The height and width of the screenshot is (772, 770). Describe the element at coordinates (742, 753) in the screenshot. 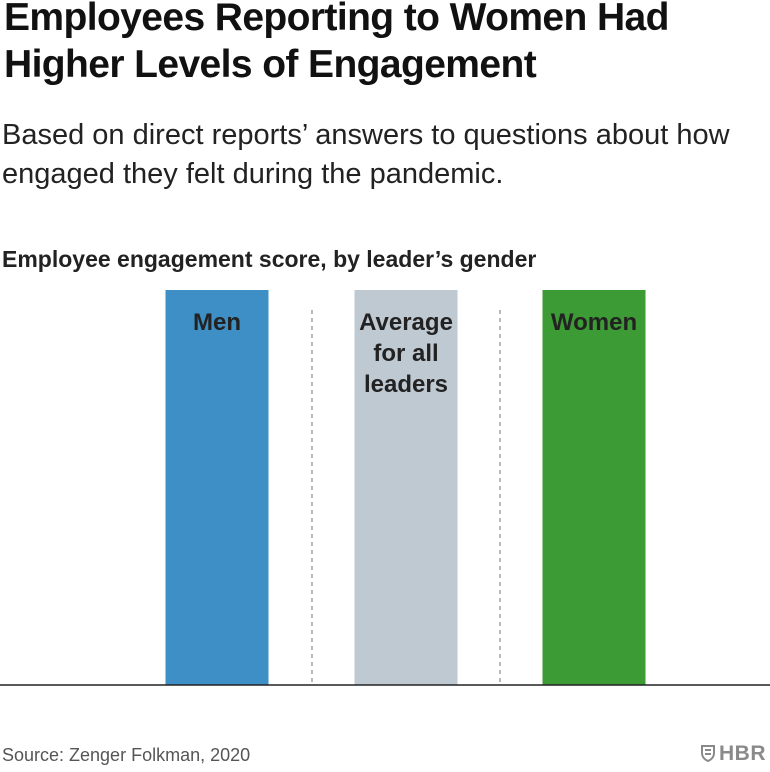

I see `brand-name: HBR` at that location.